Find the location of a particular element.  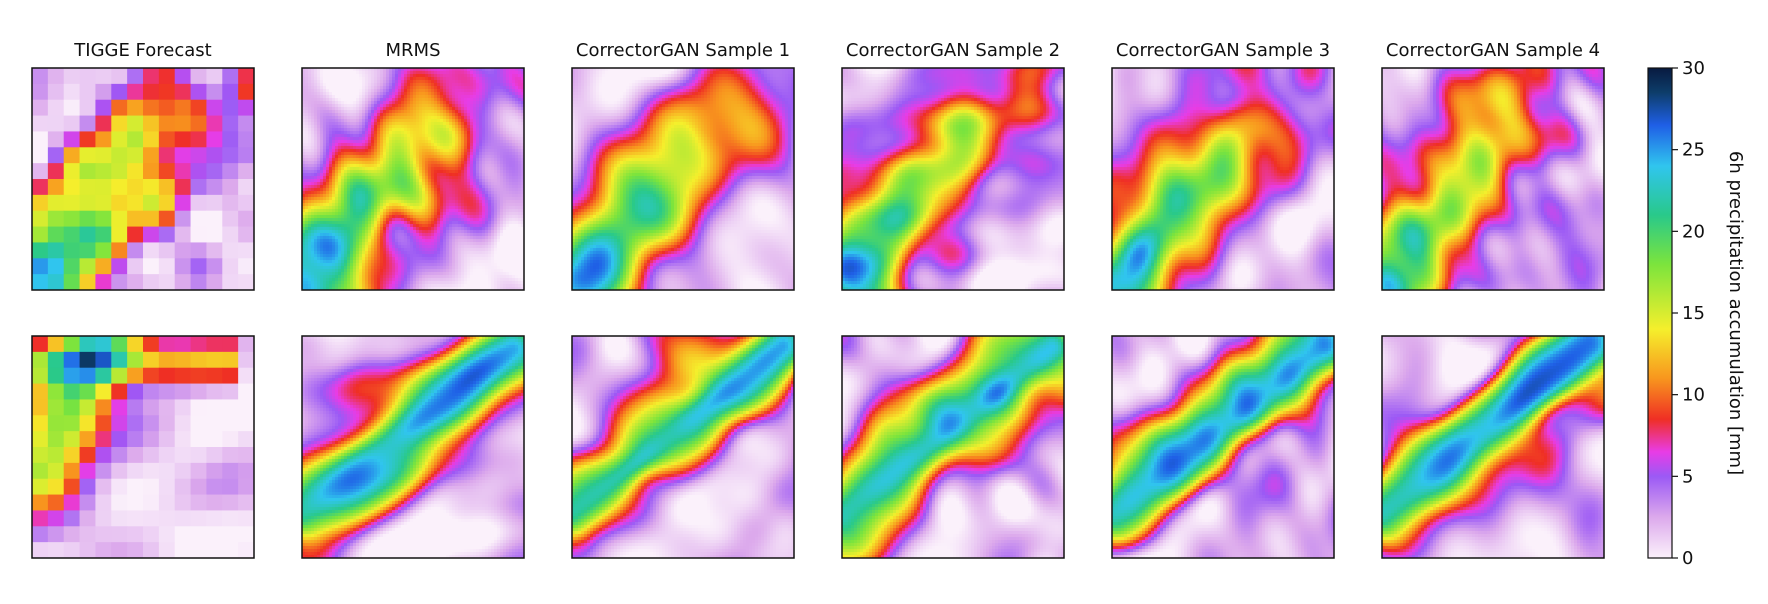

heatmap-panel-r2-c6 is located at coordinates (1493, 447).